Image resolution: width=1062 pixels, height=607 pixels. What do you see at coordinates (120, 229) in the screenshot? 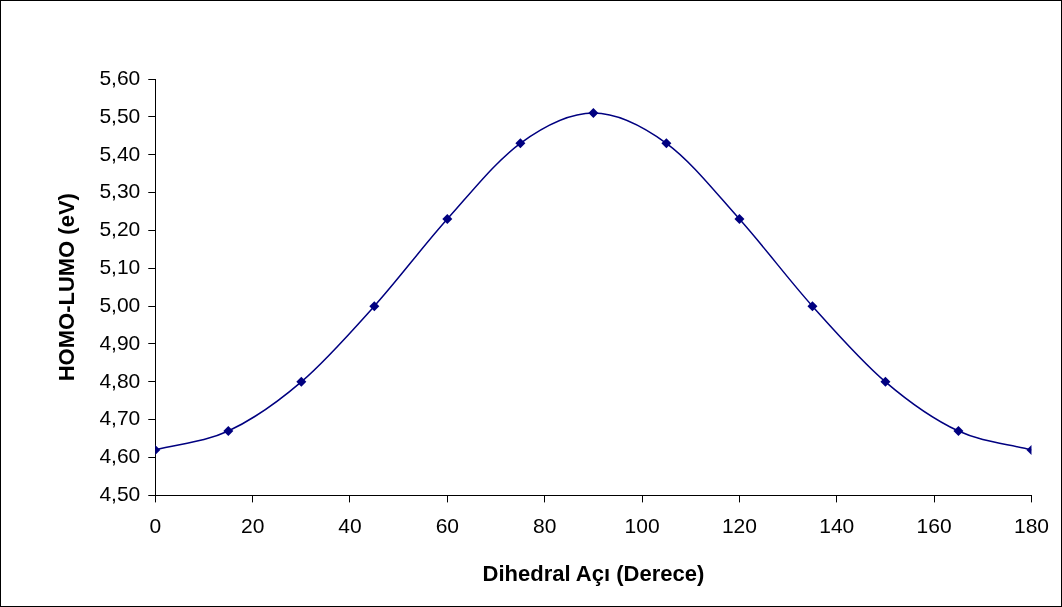
I see `y-tick-label: 5,20` at bounding box center [120, 229].